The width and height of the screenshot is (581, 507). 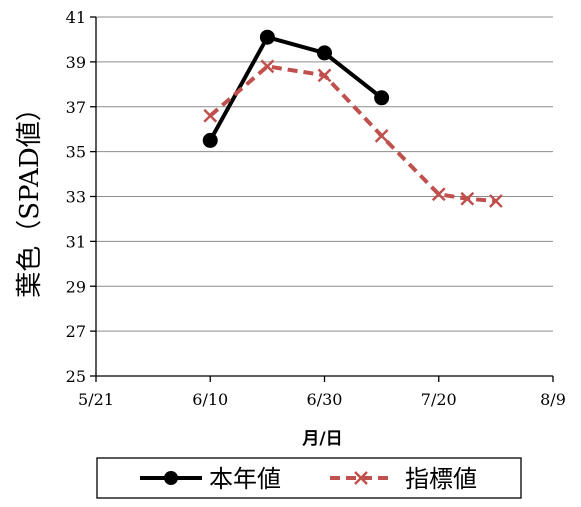 What do you see at coordinates (76, 286) in the screenshot?
I see `y-tick-label: 29` at bounding box center [76, 286].